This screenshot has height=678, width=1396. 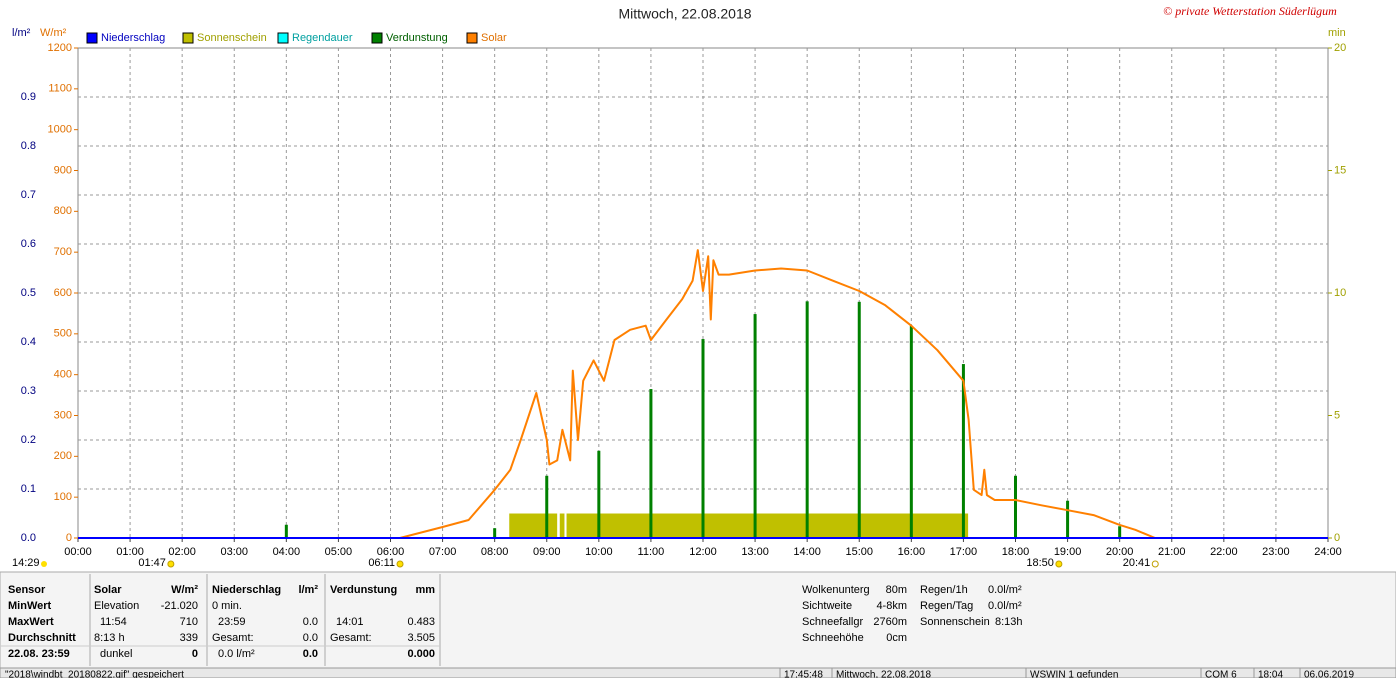 What do you see at coordinates (381, 563) in the screenshot?
I see `annotation-label: 06:11` at bounding box center [381, 563].